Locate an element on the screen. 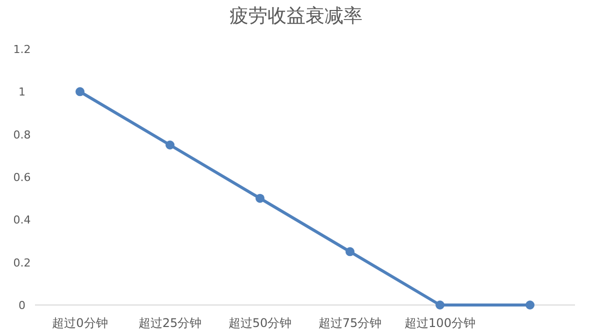 Image resolution: width=592 pixels, height=332 pixels. y-tick-label: 1.2 is located at coordinates (22, 49).